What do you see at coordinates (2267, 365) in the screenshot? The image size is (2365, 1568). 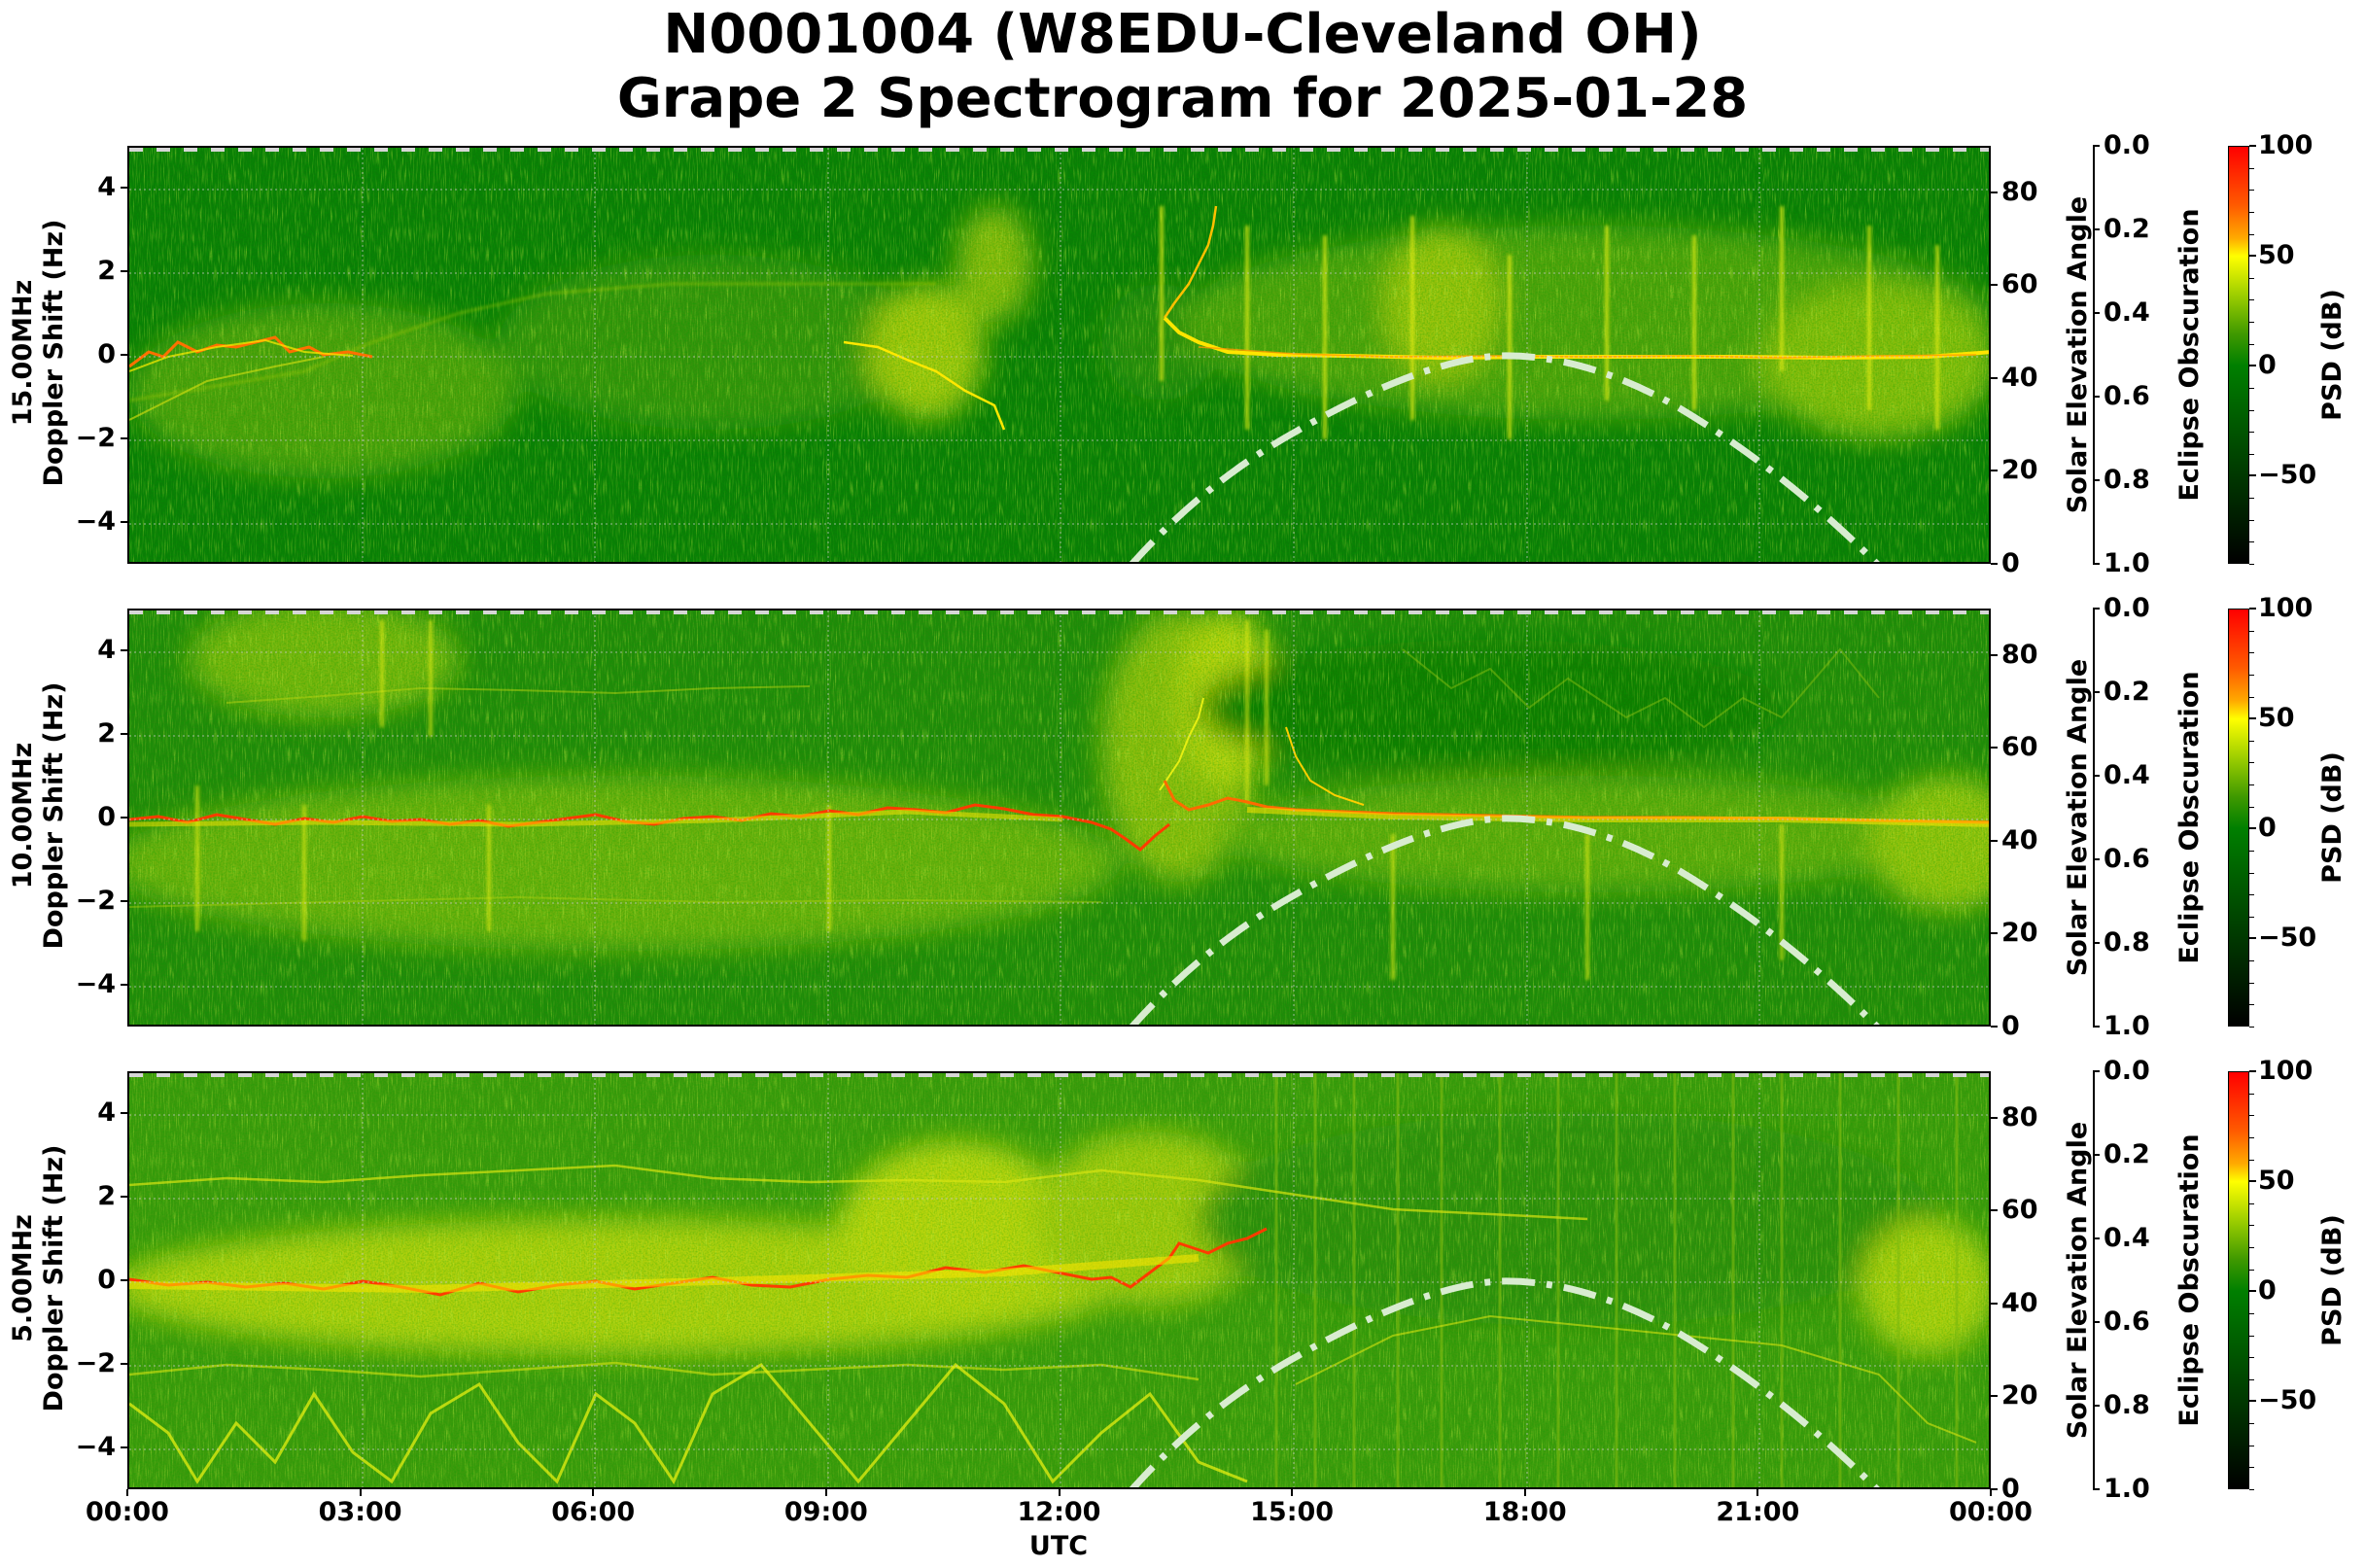 I see `colorbar-tick-label: 0` at bounding box center [2267, 365].